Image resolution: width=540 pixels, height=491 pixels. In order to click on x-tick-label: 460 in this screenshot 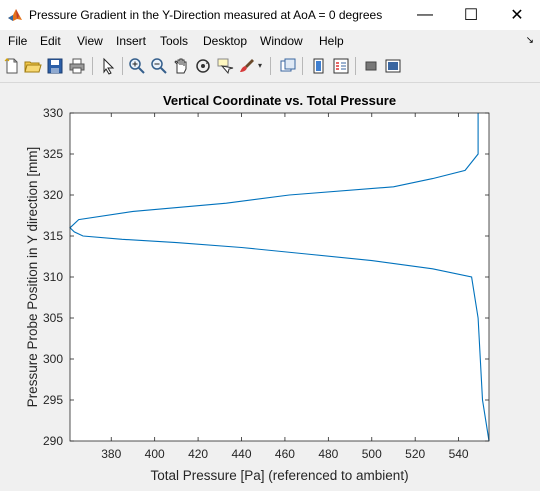, I will do `click(285, 454)`.